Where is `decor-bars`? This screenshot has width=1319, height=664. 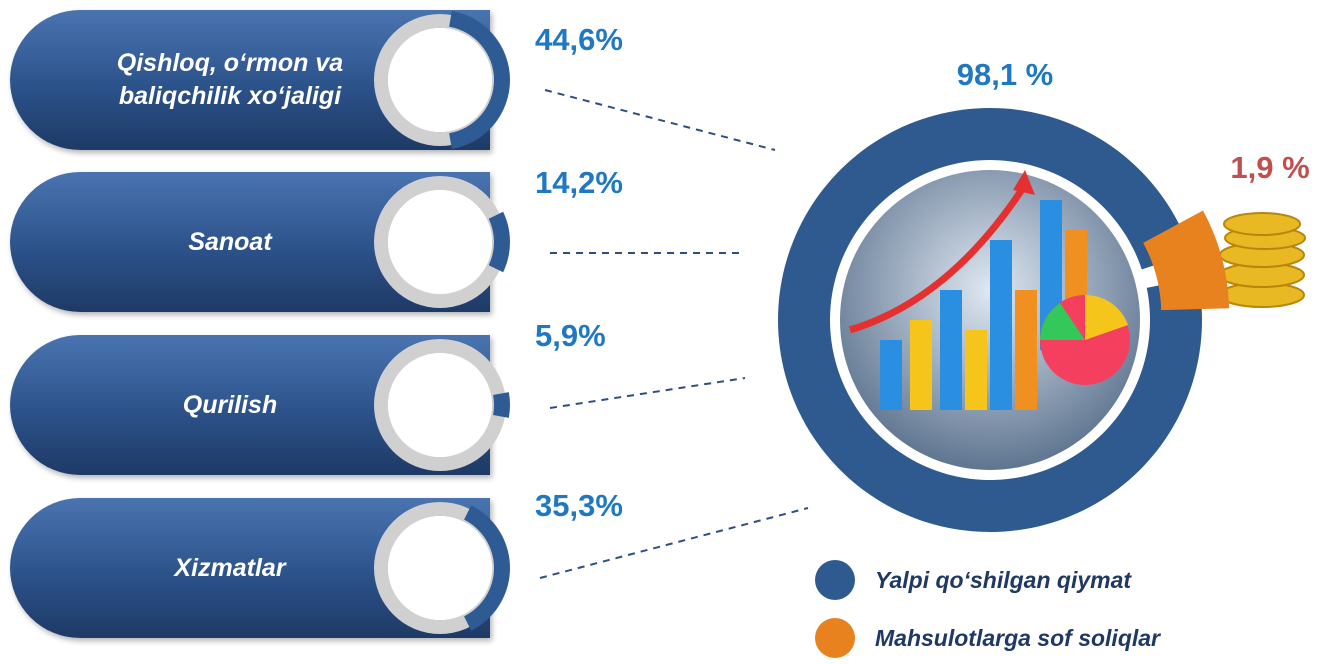 decor-bars is located at coordinates (989, 290).